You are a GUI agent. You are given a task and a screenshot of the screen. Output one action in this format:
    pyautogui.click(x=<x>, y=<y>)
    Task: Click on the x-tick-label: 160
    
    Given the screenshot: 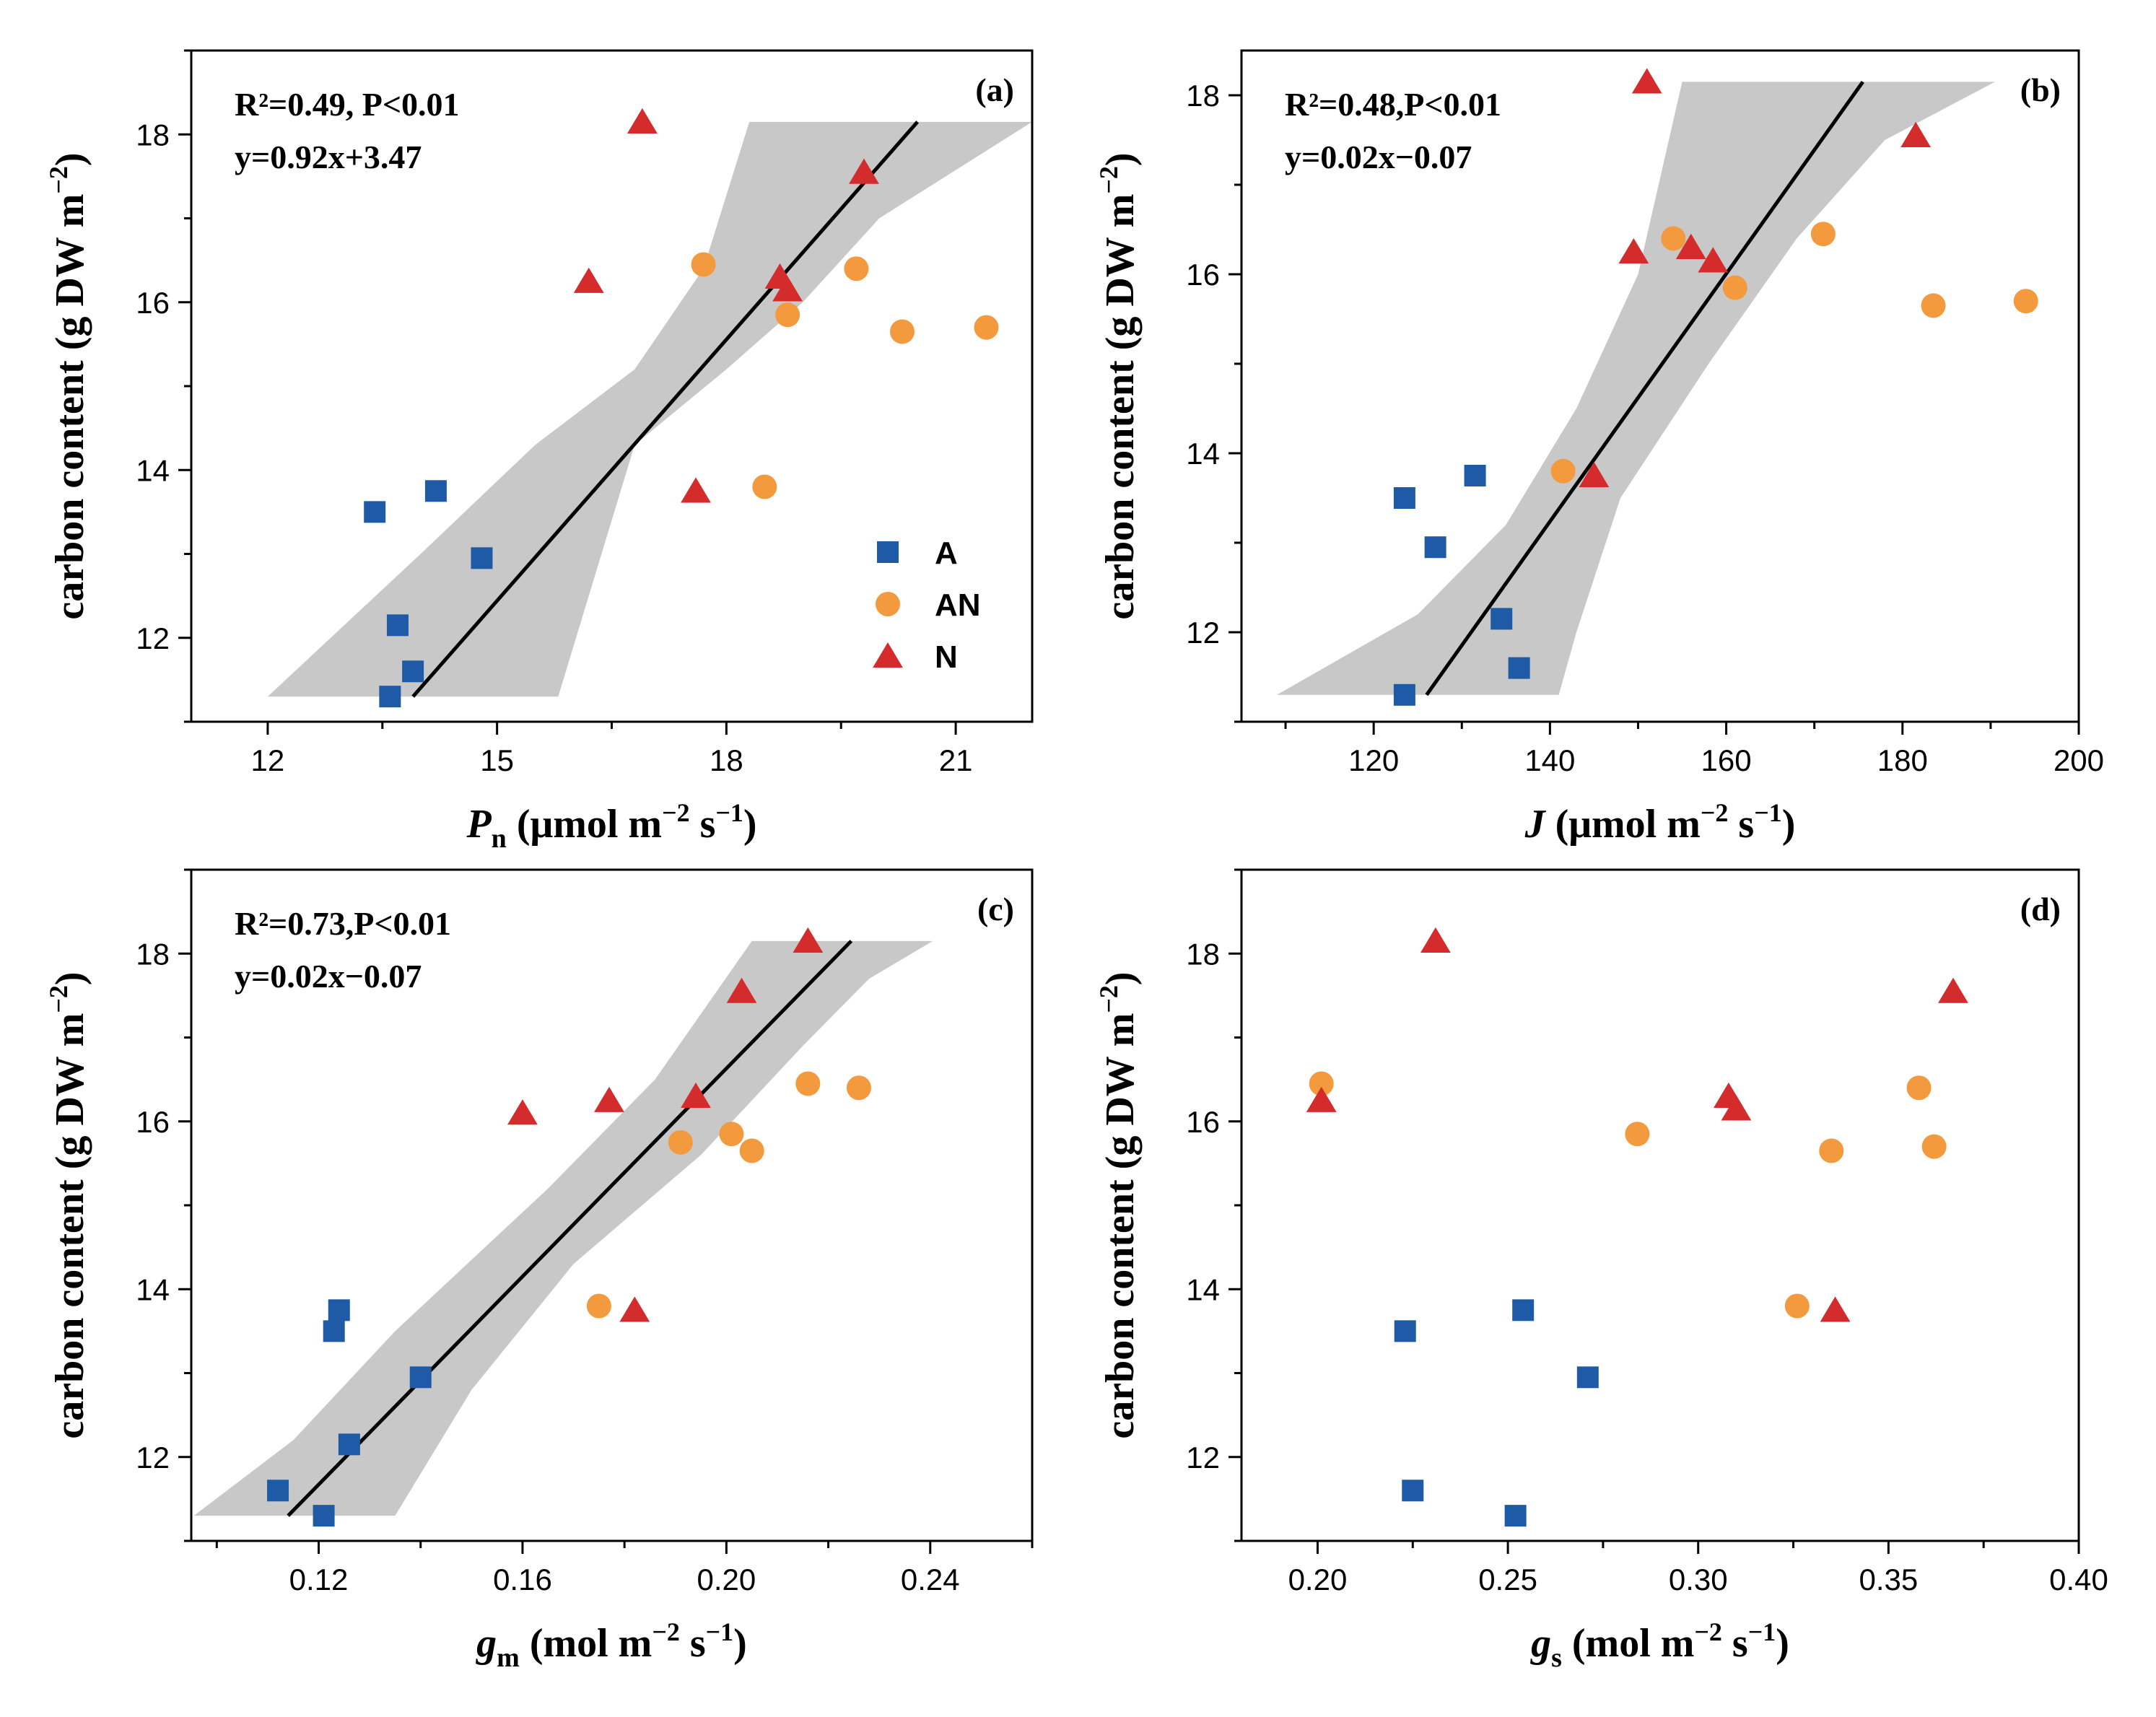 What is the action you would take?
    pyautogui.click(x=1726, y=760)
    